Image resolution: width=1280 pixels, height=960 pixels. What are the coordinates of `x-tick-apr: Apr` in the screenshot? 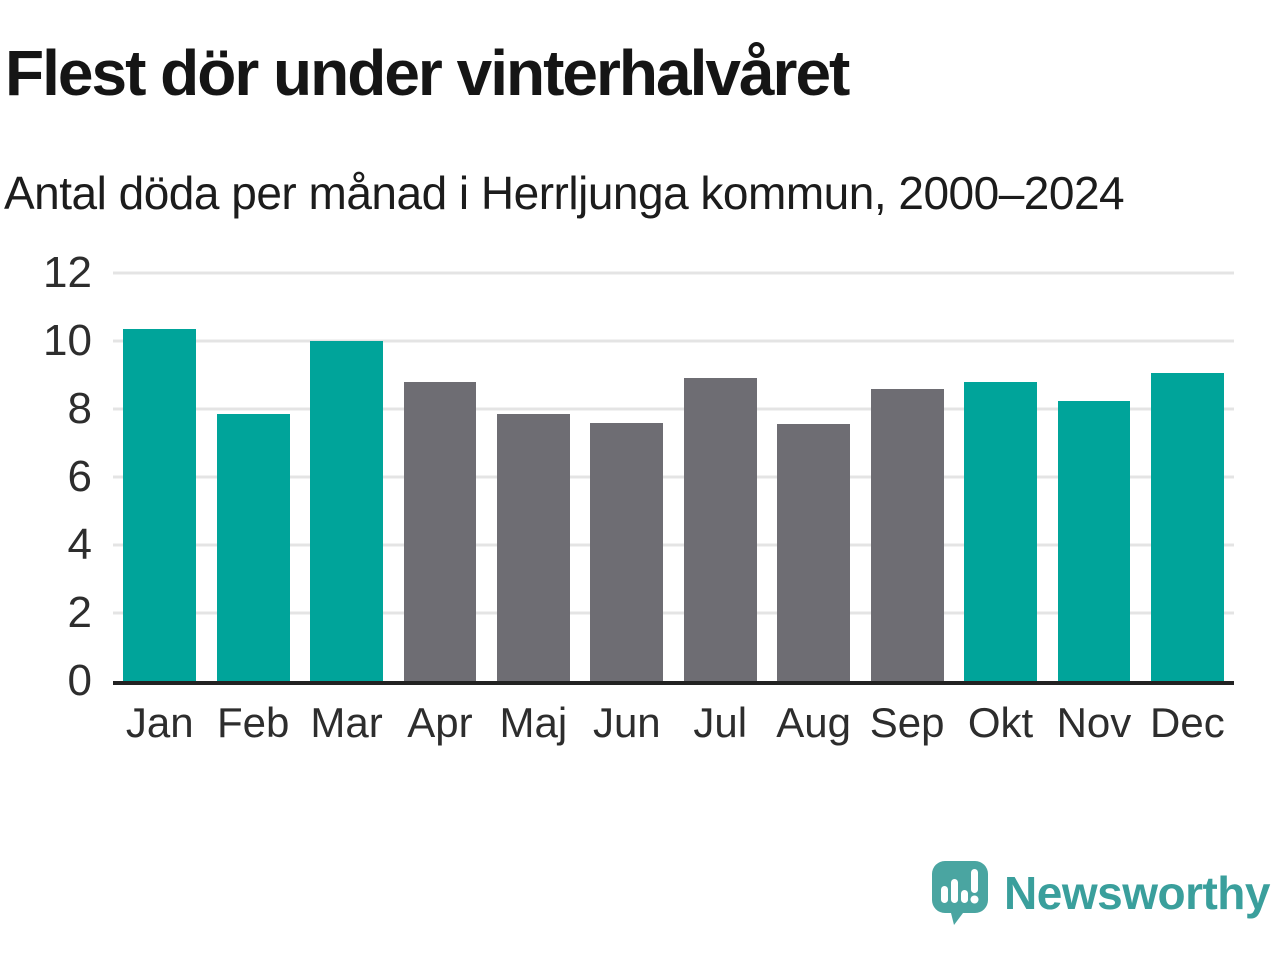 It's located at (440, 722).